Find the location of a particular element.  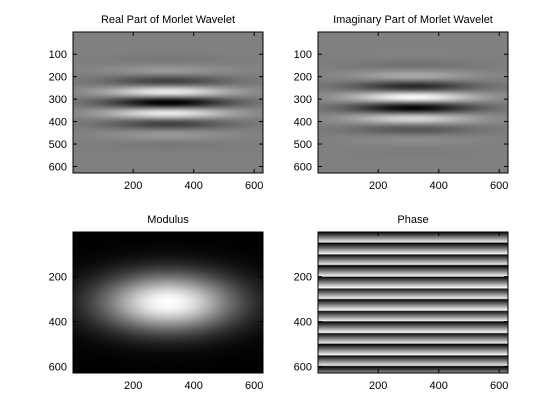

subplot-title: Modulus is located at coordinates (168, 220).